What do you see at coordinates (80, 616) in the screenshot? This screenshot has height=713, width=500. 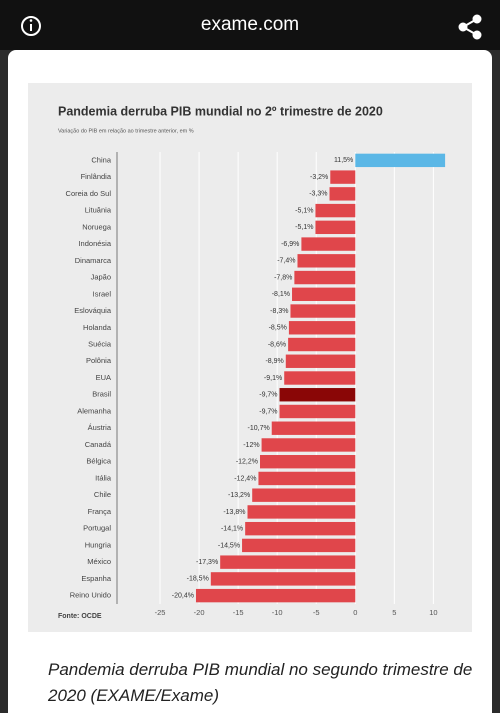 I see `chart-source: Fonte: OCDE` at bounding box center [80, 616].